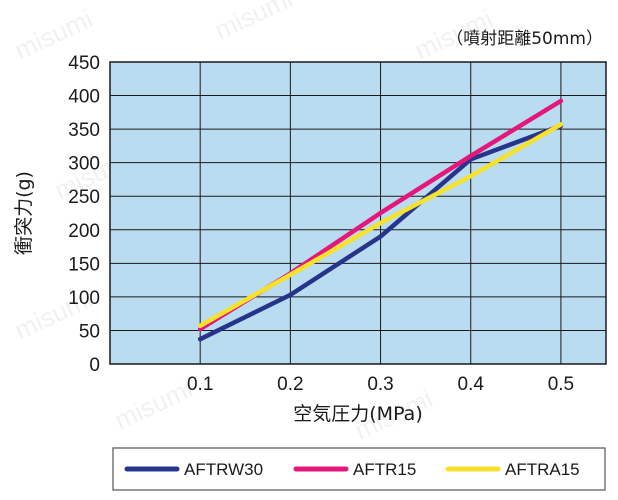  Describe the element at coordinates (290, 384) in the screenshot. I see `x-tick-label: 0.2` at that location.